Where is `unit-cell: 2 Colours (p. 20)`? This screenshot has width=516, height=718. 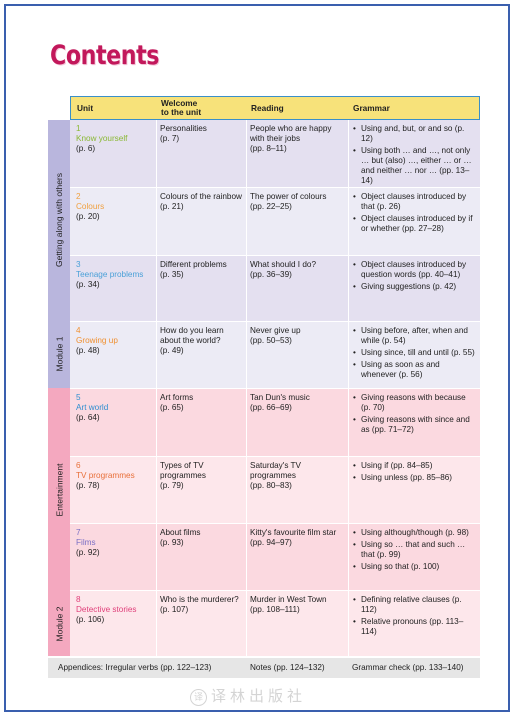
unit-cell: 2 Colours (p. 20) is located at coordinates (116, 207).